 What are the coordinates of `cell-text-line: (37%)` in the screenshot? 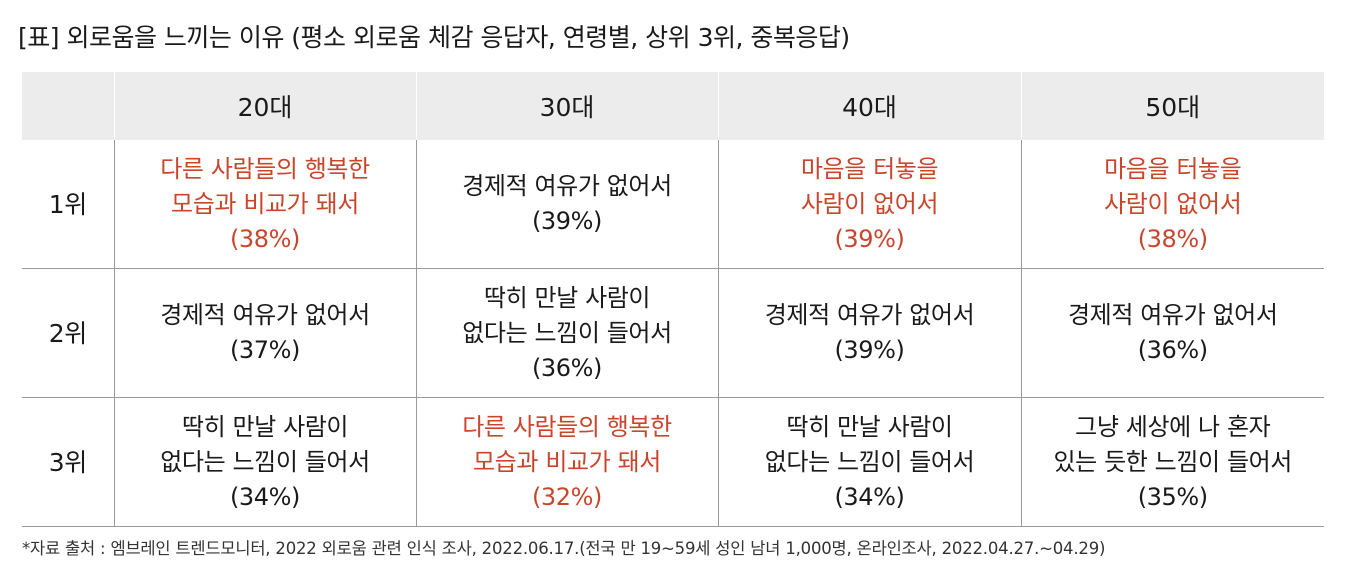 It's located at (265, 350).